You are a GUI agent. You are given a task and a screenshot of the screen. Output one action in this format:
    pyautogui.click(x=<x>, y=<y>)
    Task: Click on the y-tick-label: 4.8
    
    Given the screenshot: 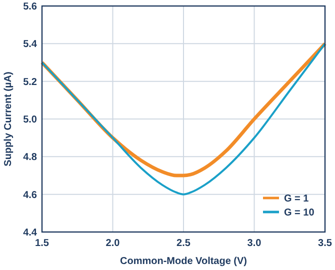 What is the action you would take?
    pyautogui.click(x=30, y=158)
    